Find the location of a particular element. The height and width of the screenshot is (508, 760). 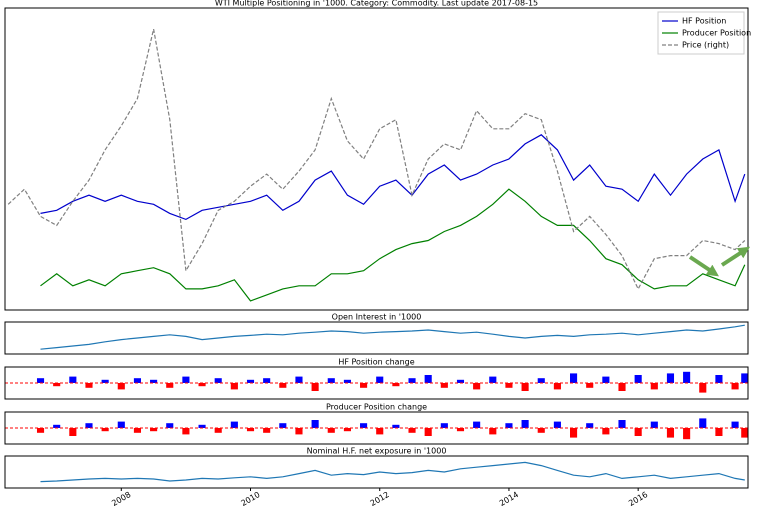

x-tick-label: 2008 is located at coordinates (121, 499).